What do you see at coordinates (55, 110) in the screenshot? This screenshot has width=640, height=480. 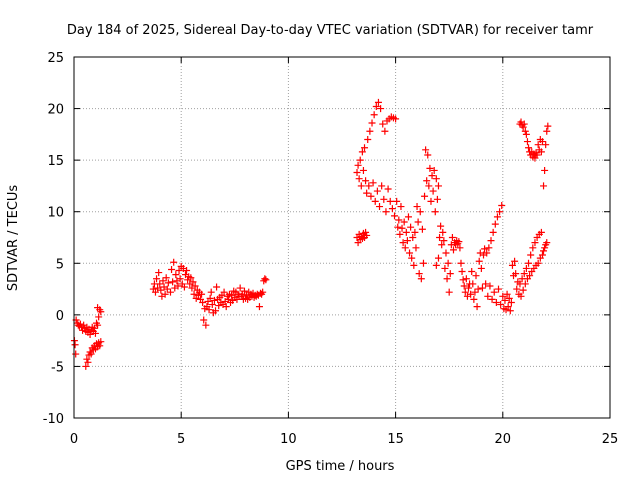 I see `y-tick-label: 20` at bounding box center [55, 110].